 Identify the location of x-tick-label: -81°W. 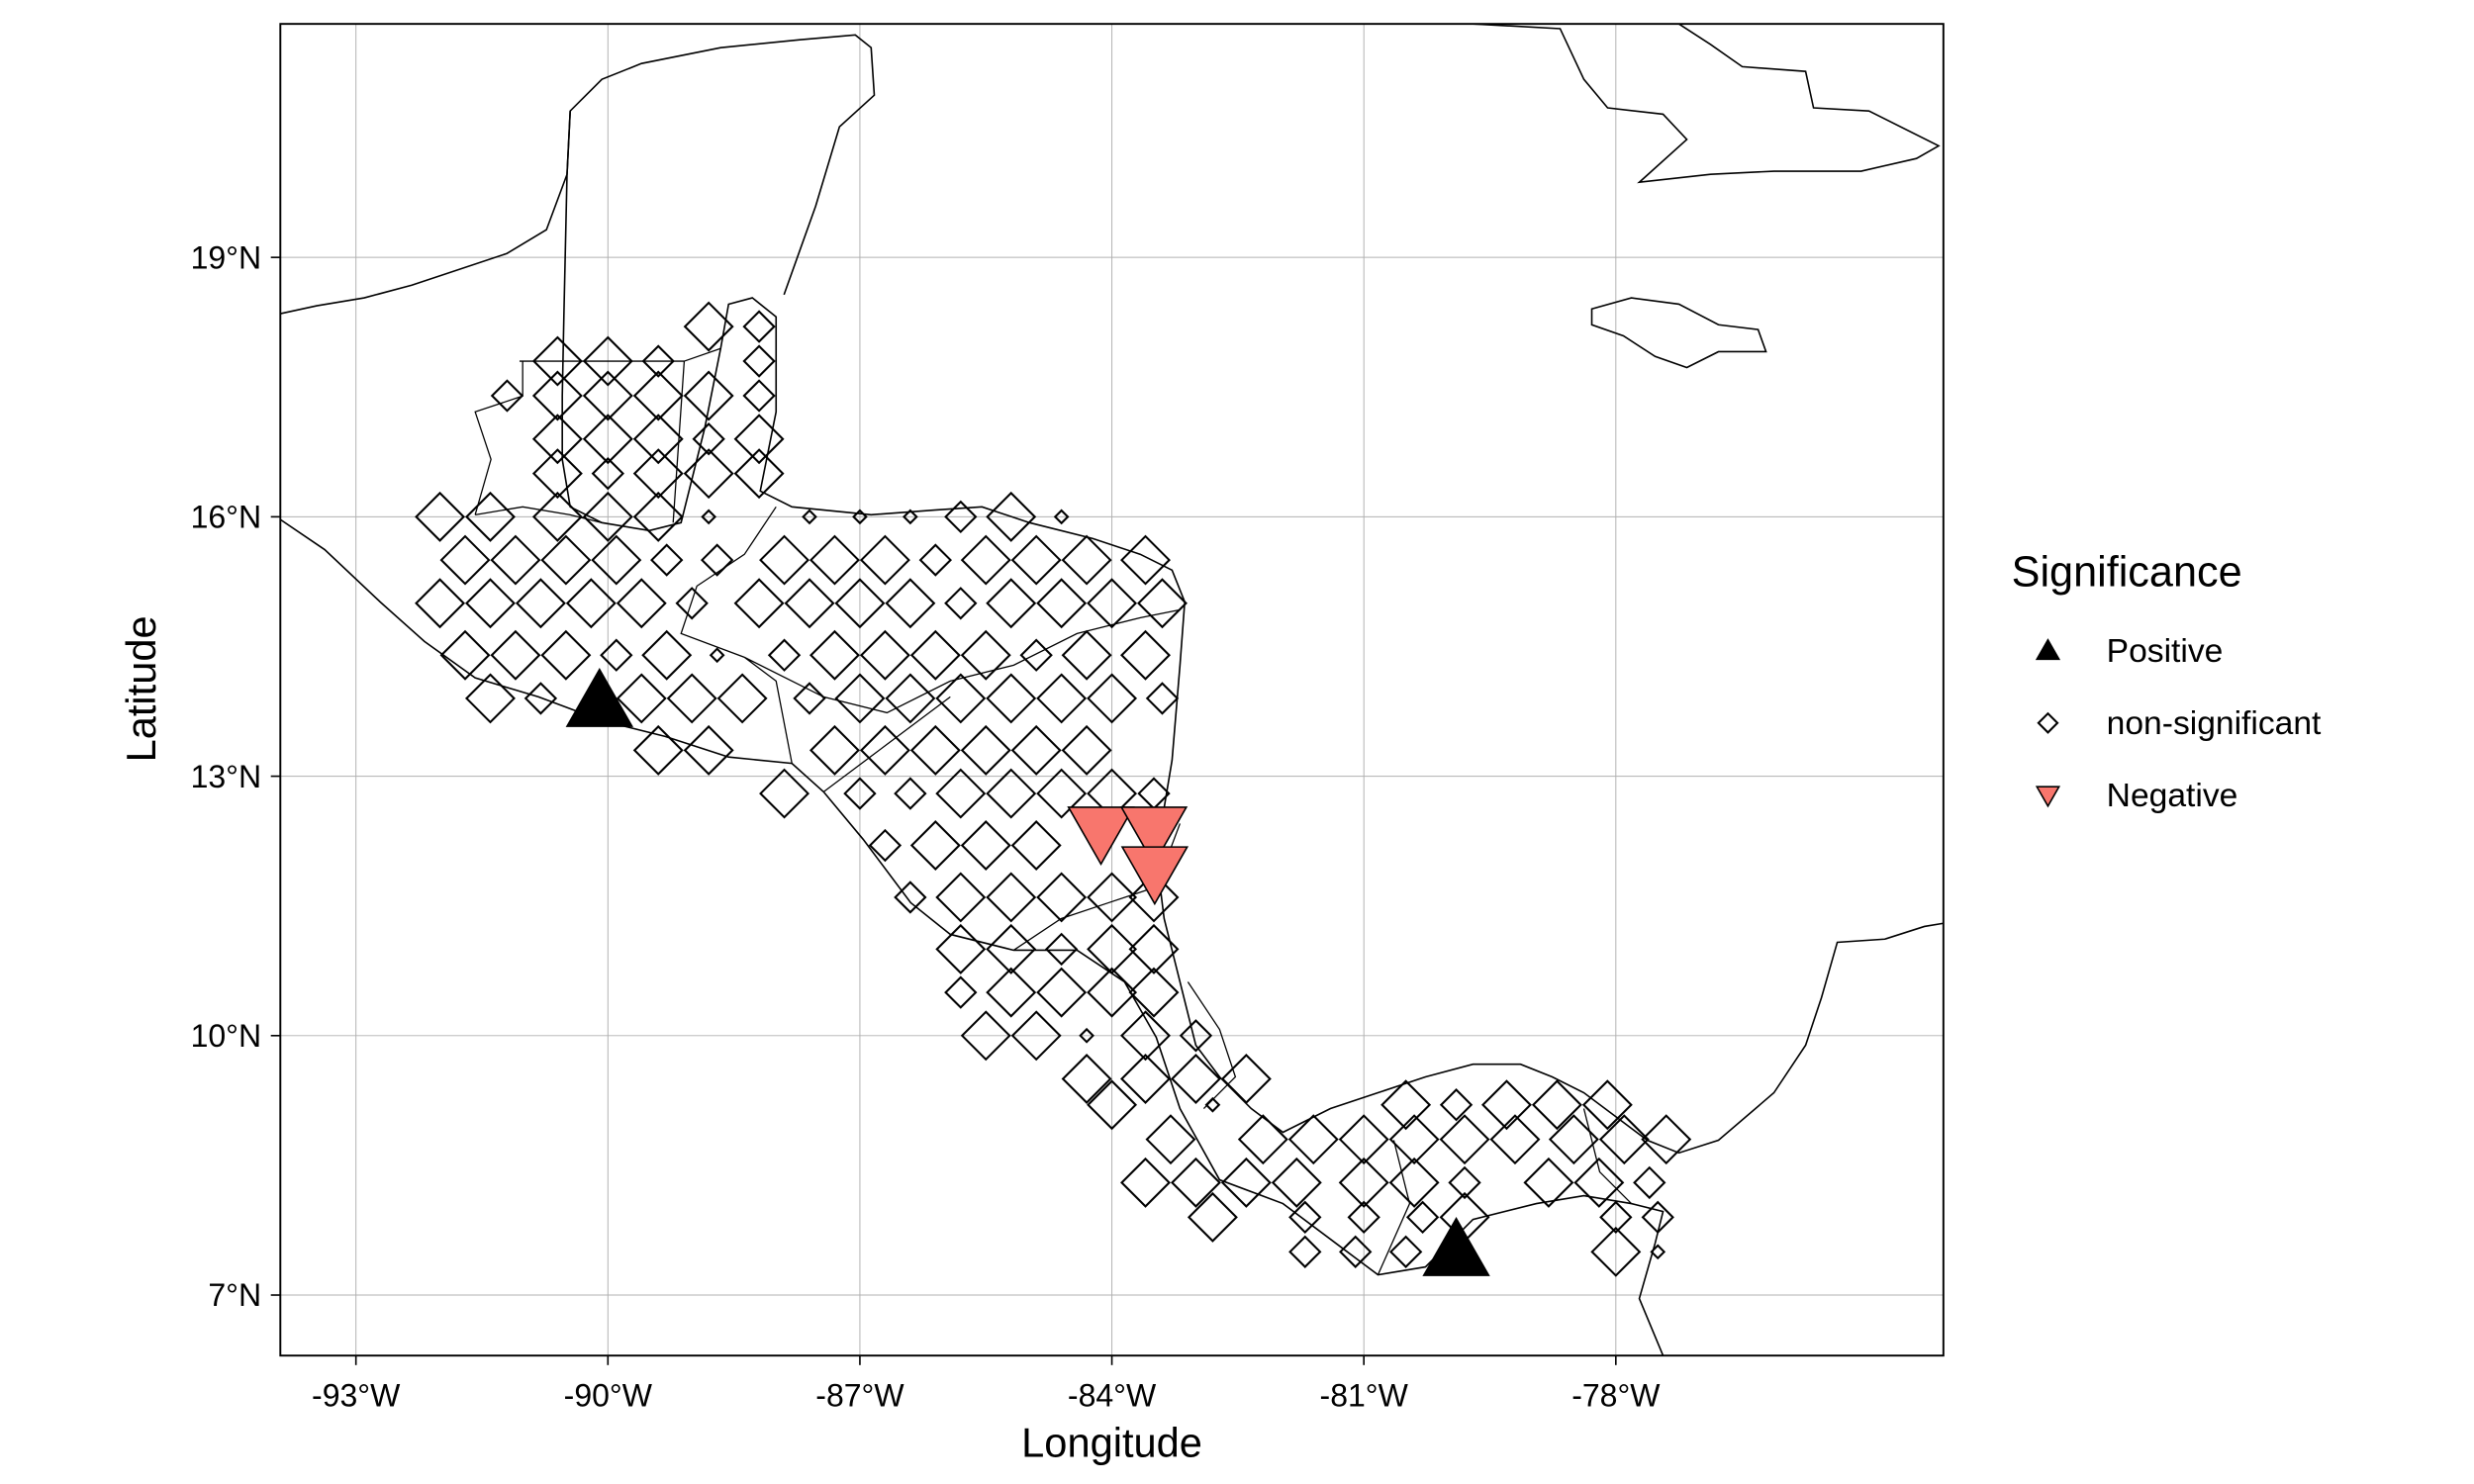
(1365, 1395).